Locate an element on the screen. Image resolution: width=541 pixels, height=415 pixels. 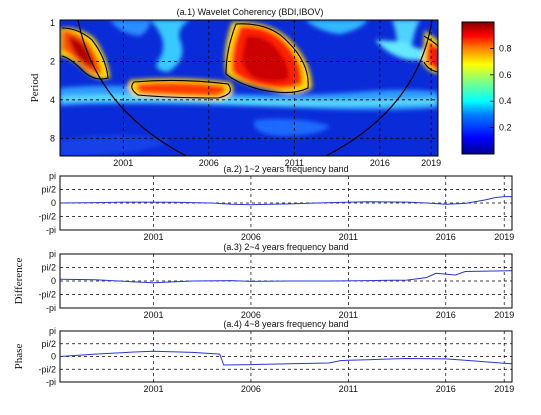
colorbar-tick-label: 0.4 is located at coordinates (505, 101).